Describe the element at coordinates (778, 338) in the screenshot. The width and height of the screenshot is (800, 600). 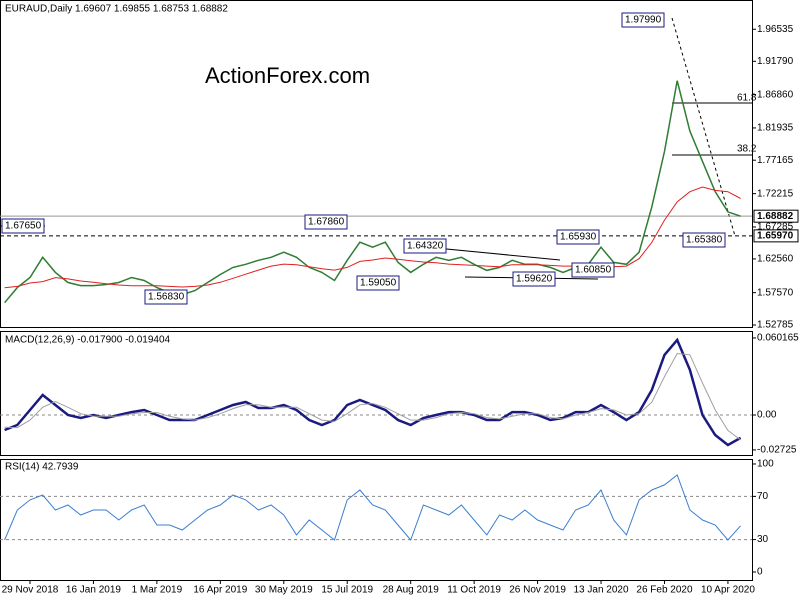
I see `y-tick-label: 0.060165` at that location.